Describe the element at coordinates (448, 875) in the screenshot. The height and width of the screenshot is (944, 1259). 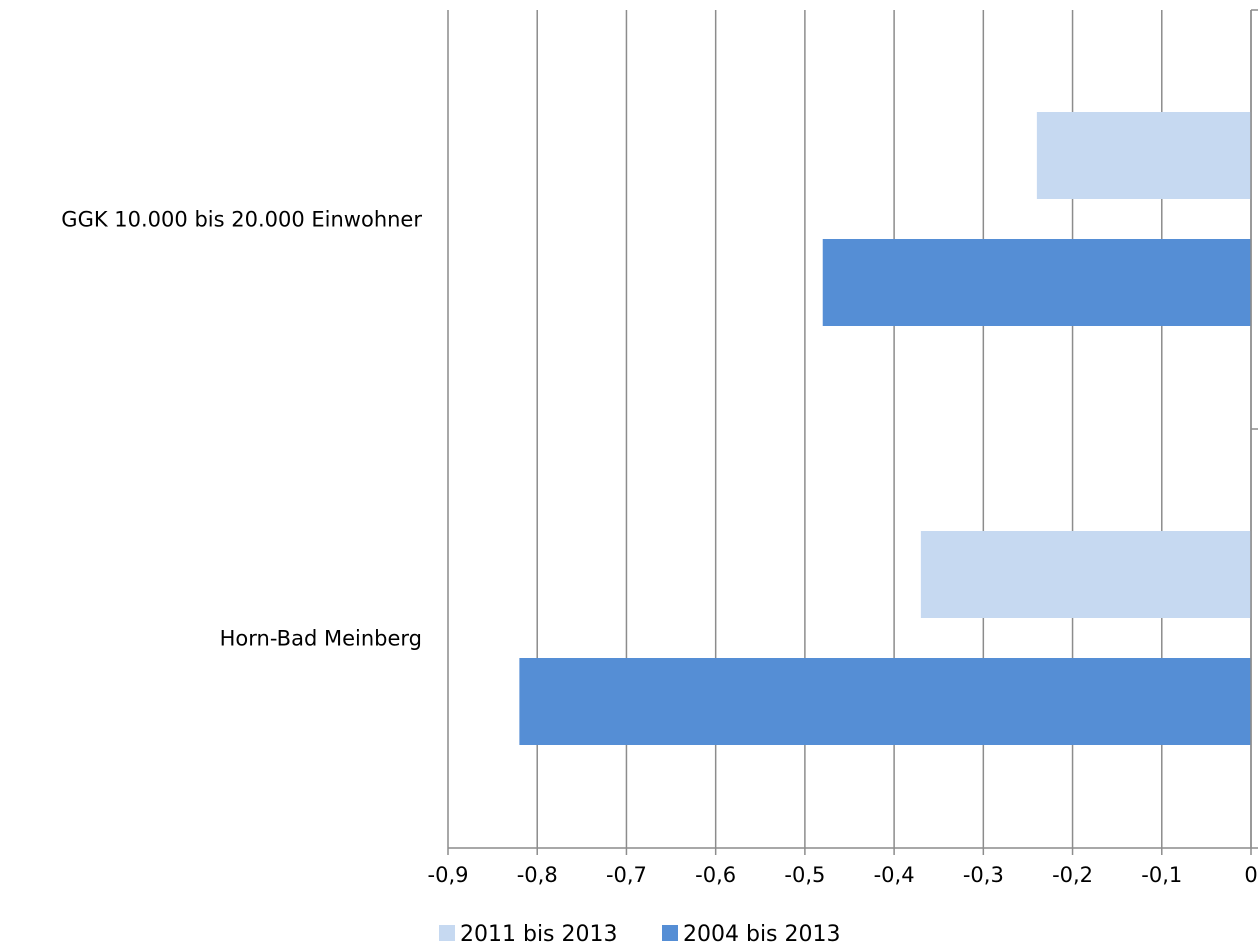
I see `x-tick-label: -0,9` at that location.